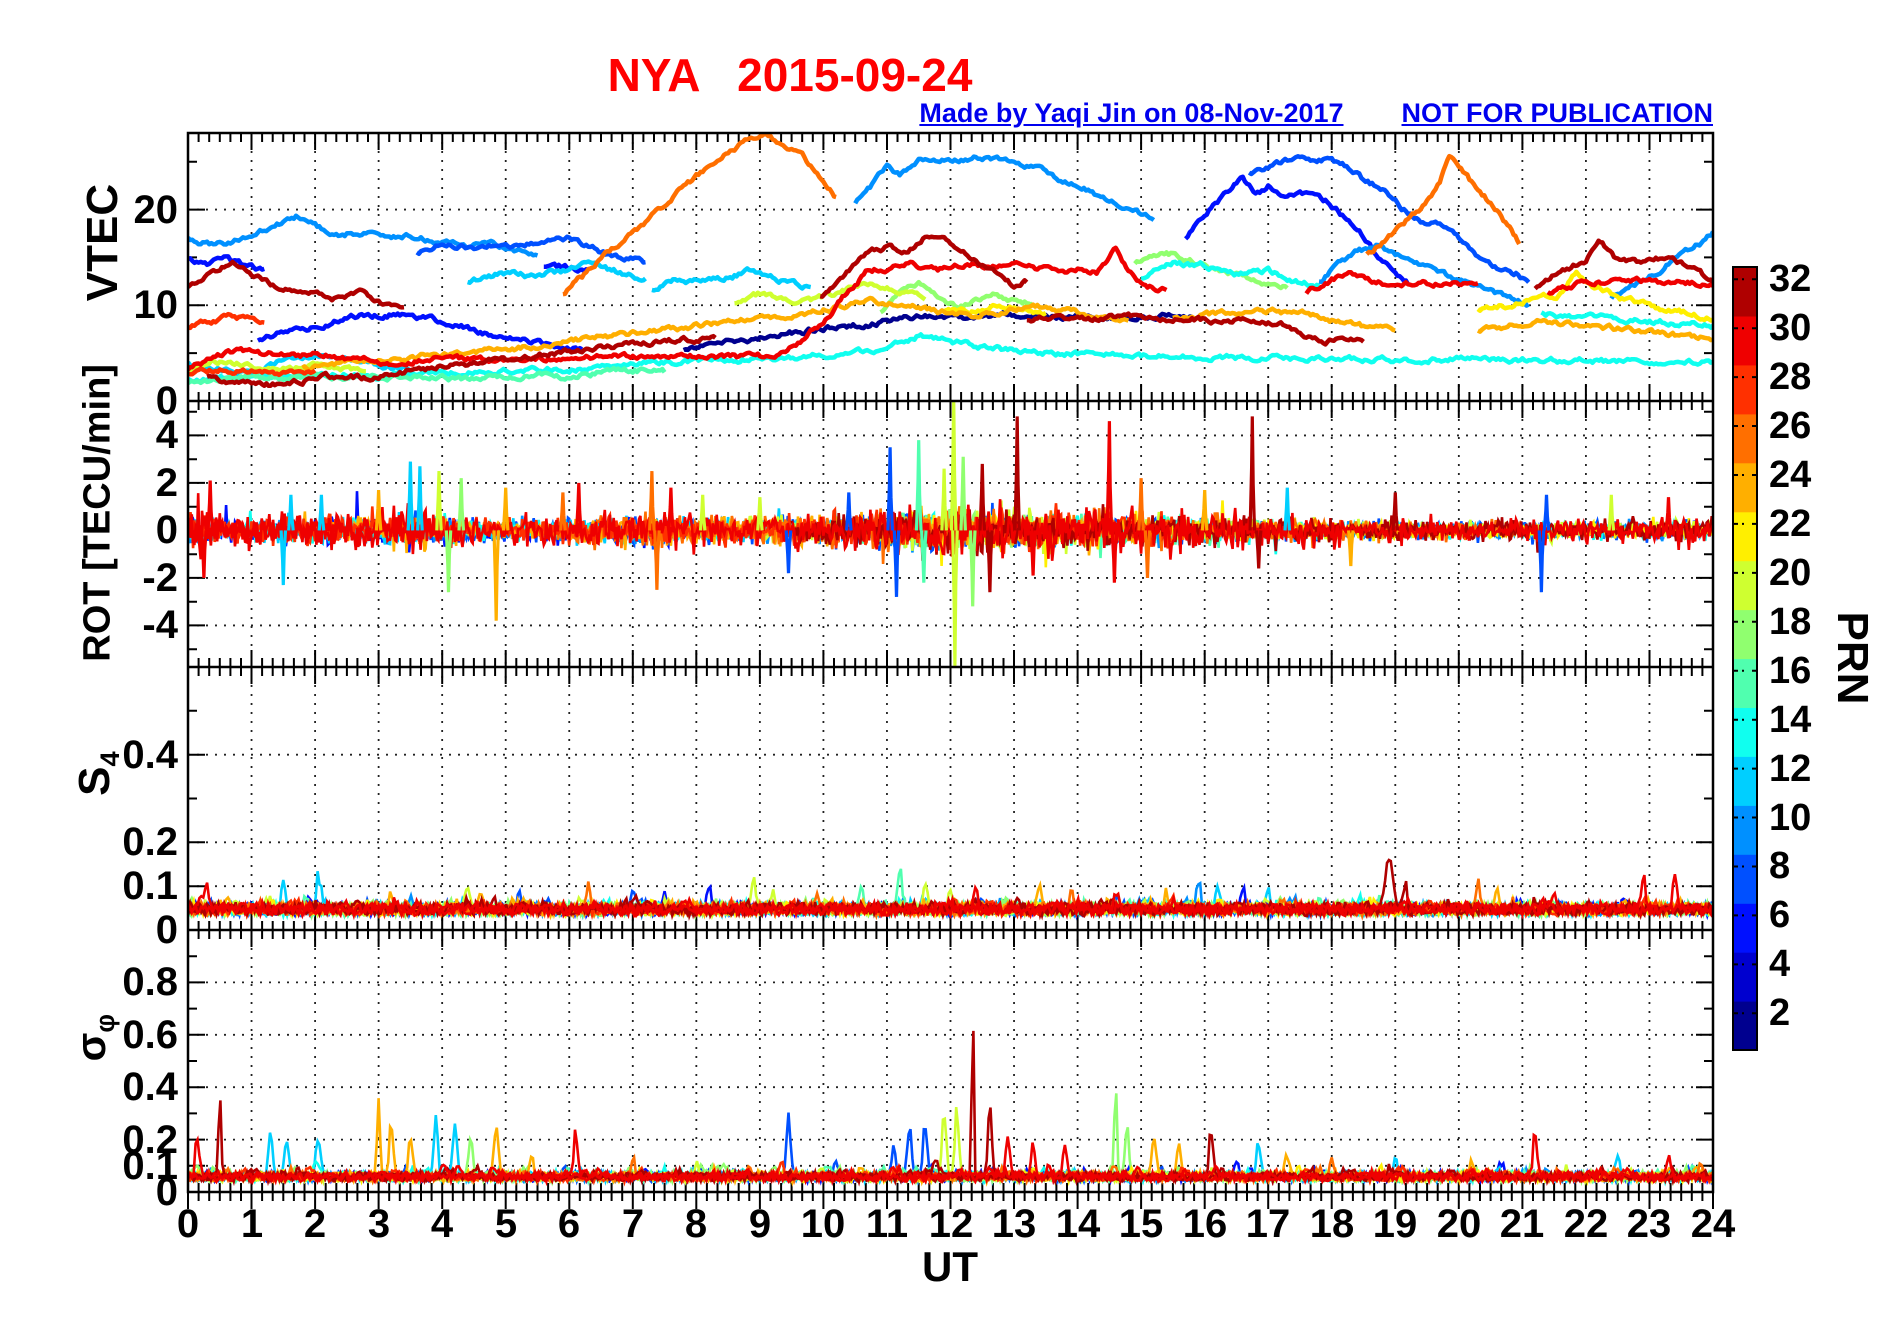 Image resolution: width=1904 pixels, height=1330 pixels. What do you see at coordinates (315, 1224) in the screenshot?
I see `x-tick-label: 2` at bounding box center [315, 1224].